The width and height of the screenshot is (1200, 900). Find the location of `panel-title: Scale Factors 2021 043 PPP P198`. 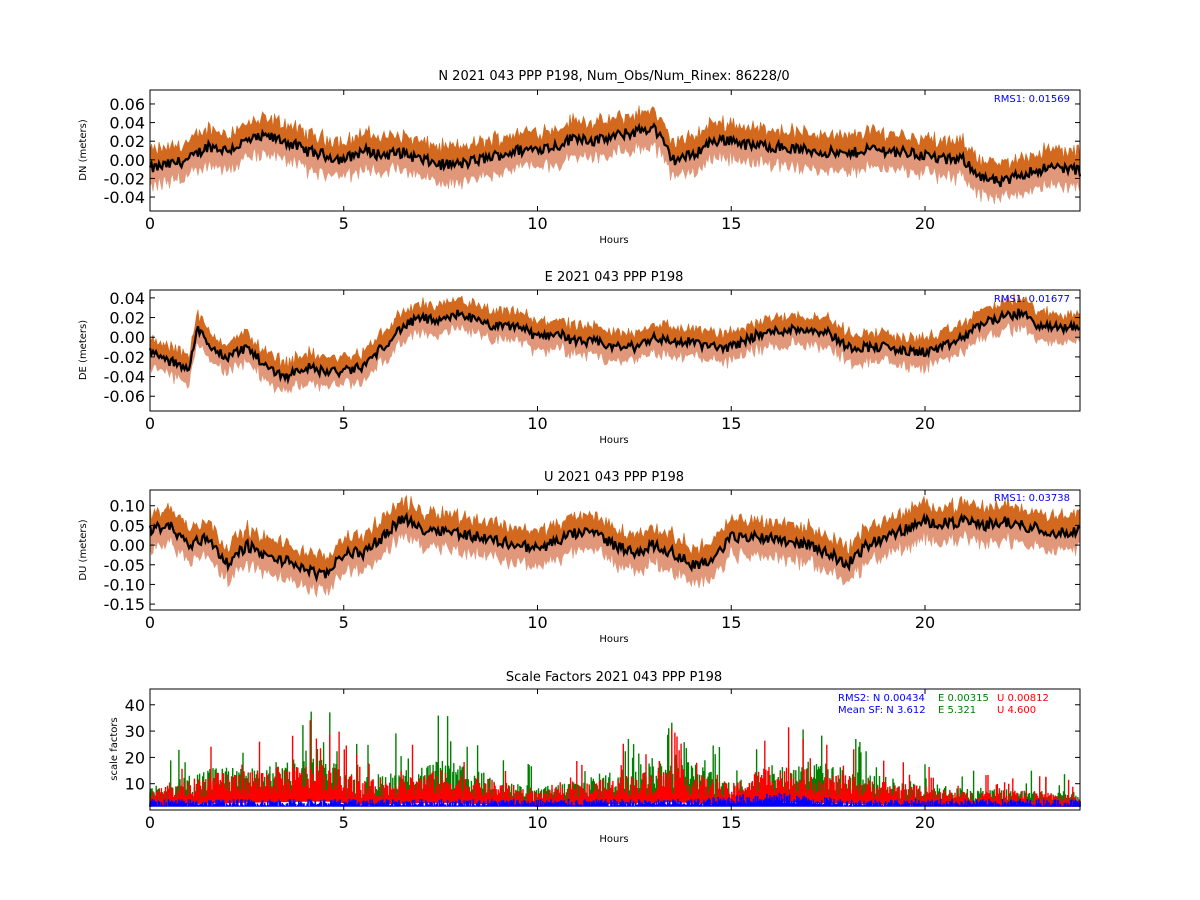

panel-title: Scale Factors 2021 043 PPP P198 is located at coordinates (614, 677).